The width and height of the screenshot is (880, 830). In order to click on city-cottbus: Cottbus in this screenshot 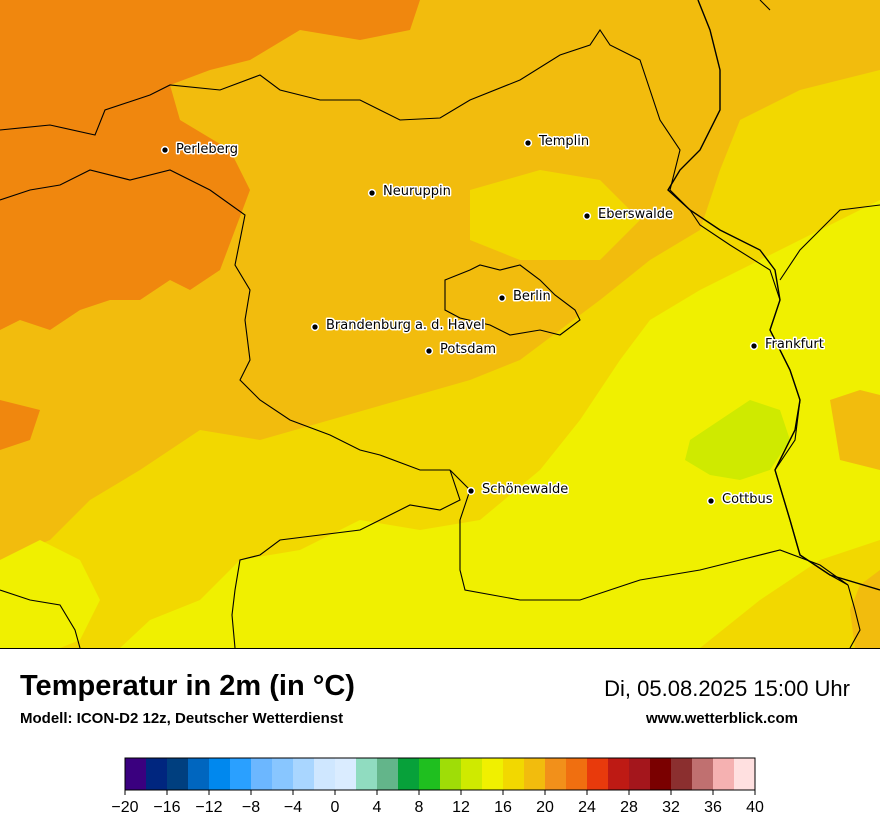, I will do `click(740, 500)`.